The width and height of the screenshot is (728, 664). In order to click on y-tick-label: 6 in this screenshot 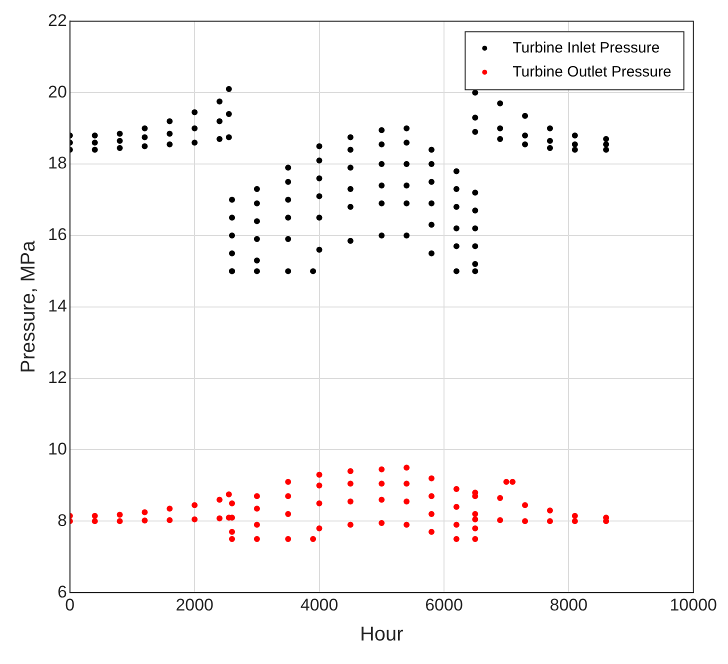, I will do `click(62, 592)`.